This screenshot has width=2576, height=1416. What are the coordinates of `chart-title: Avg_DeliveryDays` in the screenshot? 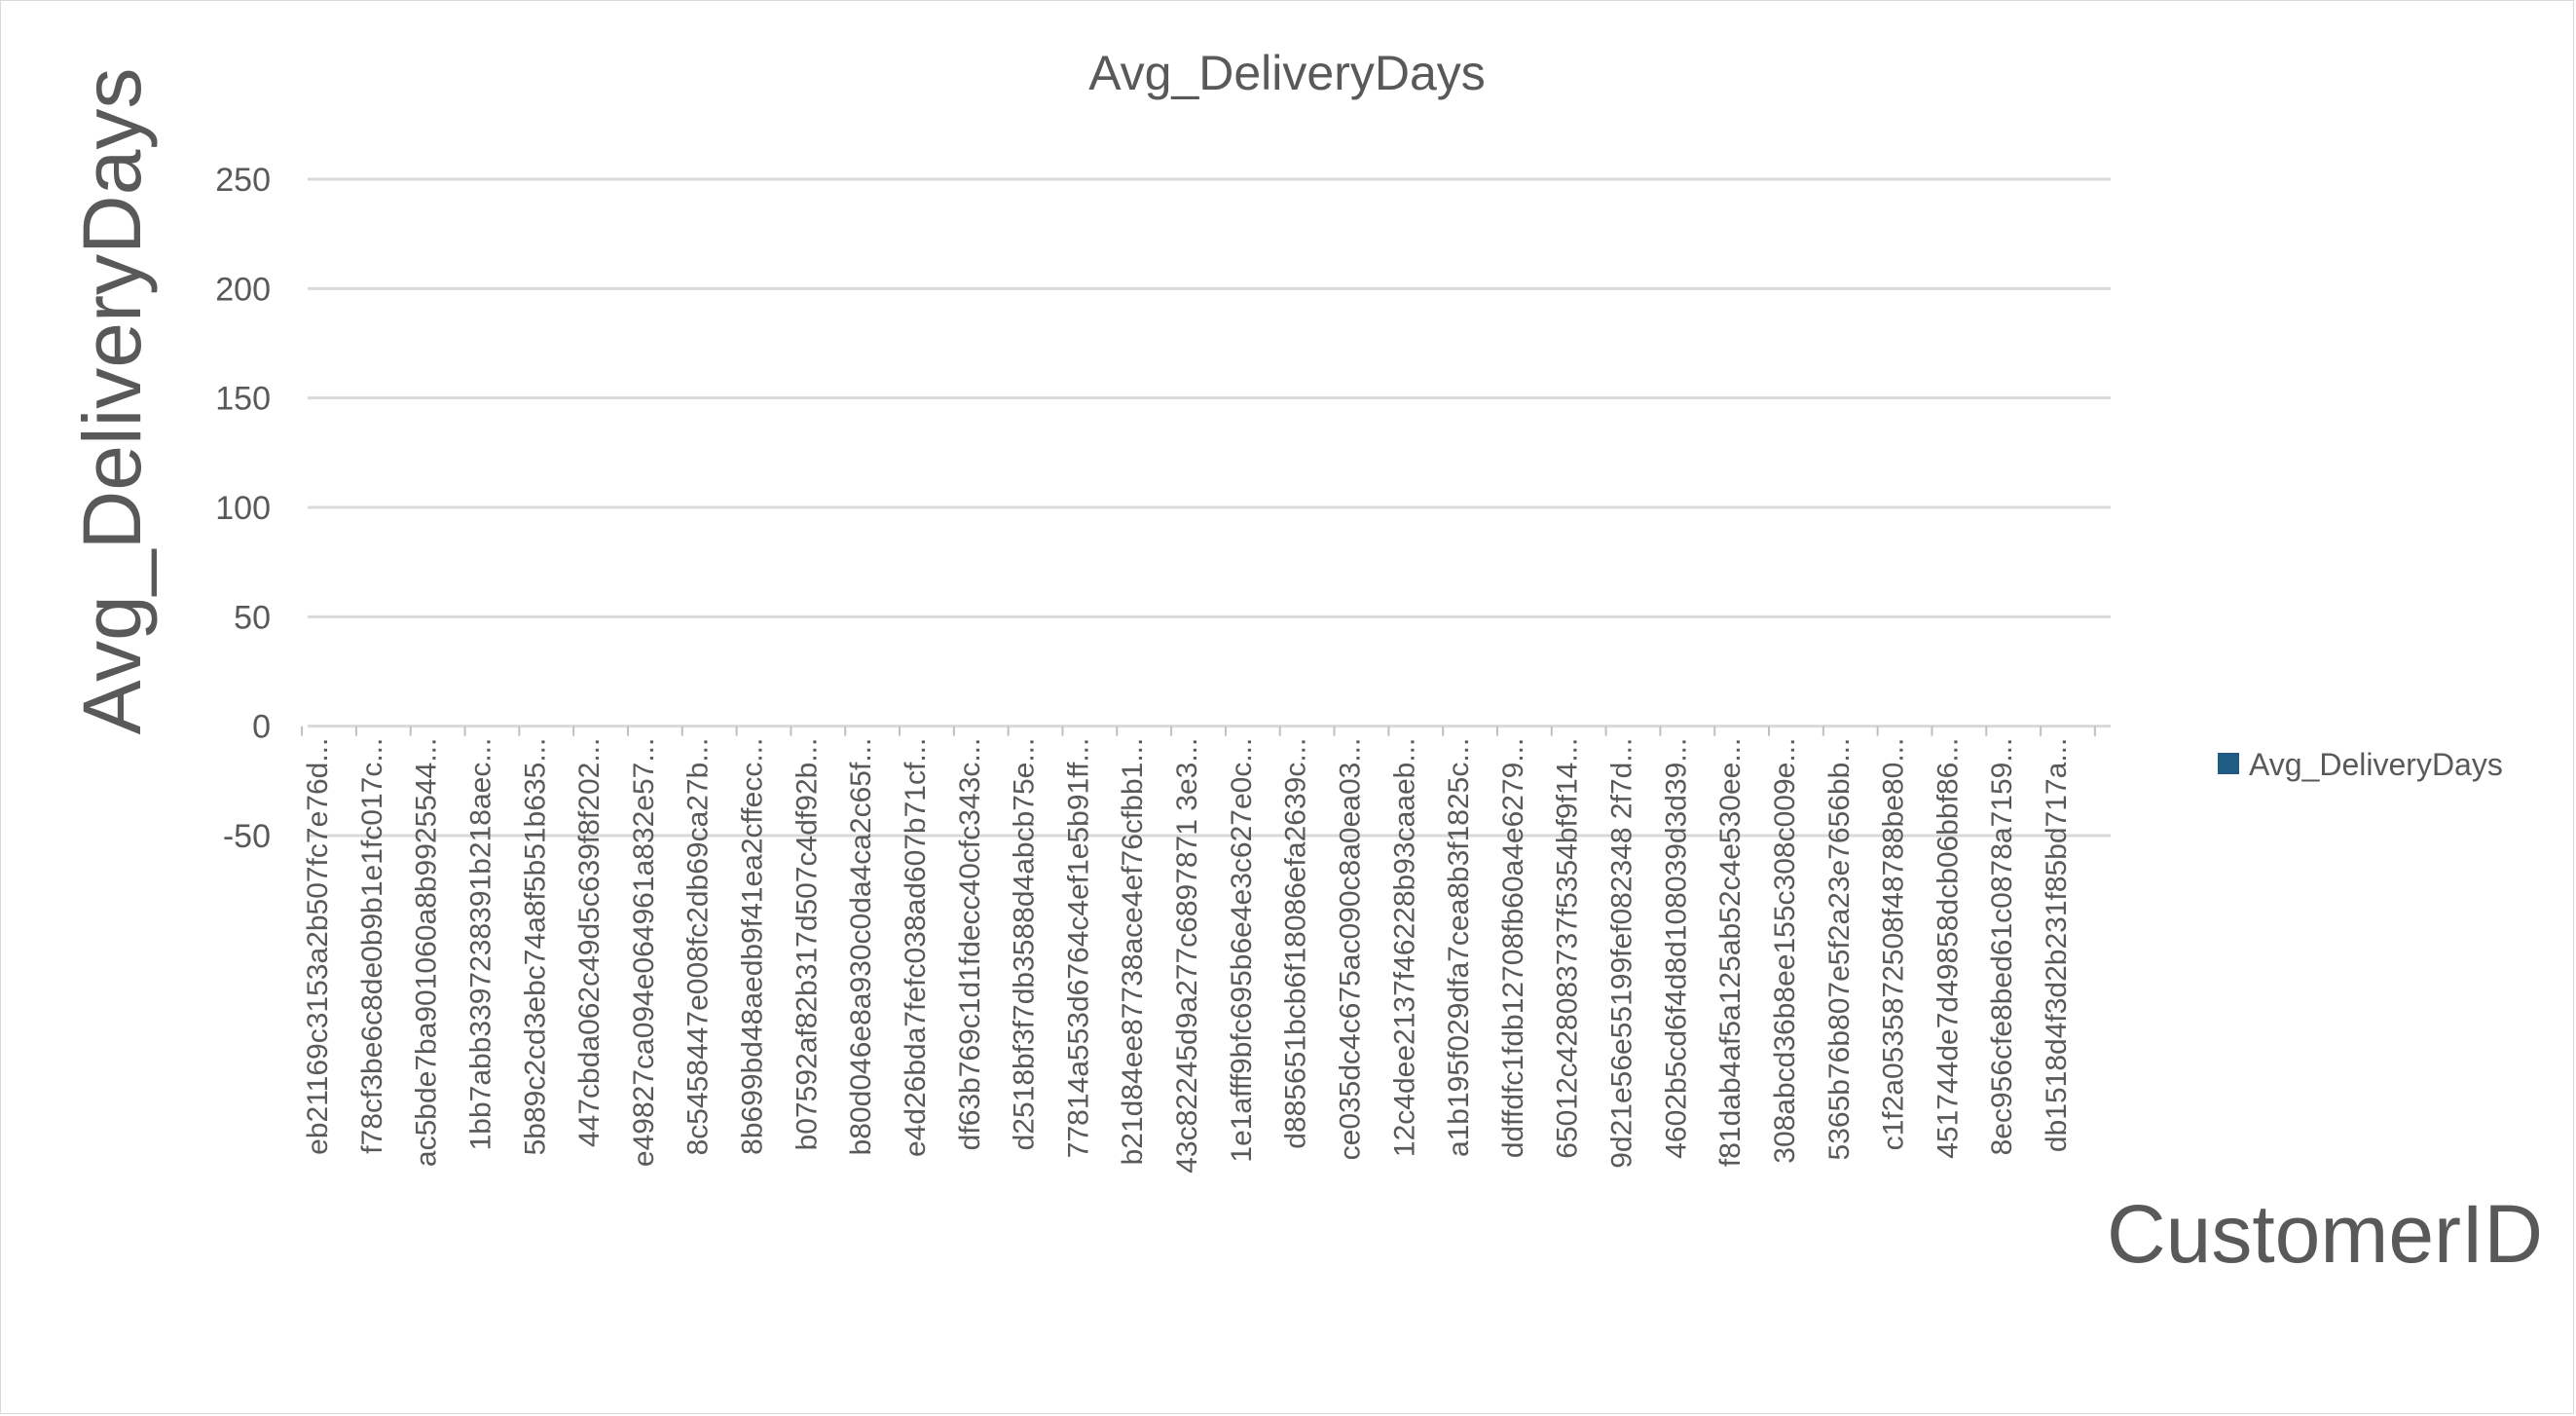 It's located at (1287, 73).